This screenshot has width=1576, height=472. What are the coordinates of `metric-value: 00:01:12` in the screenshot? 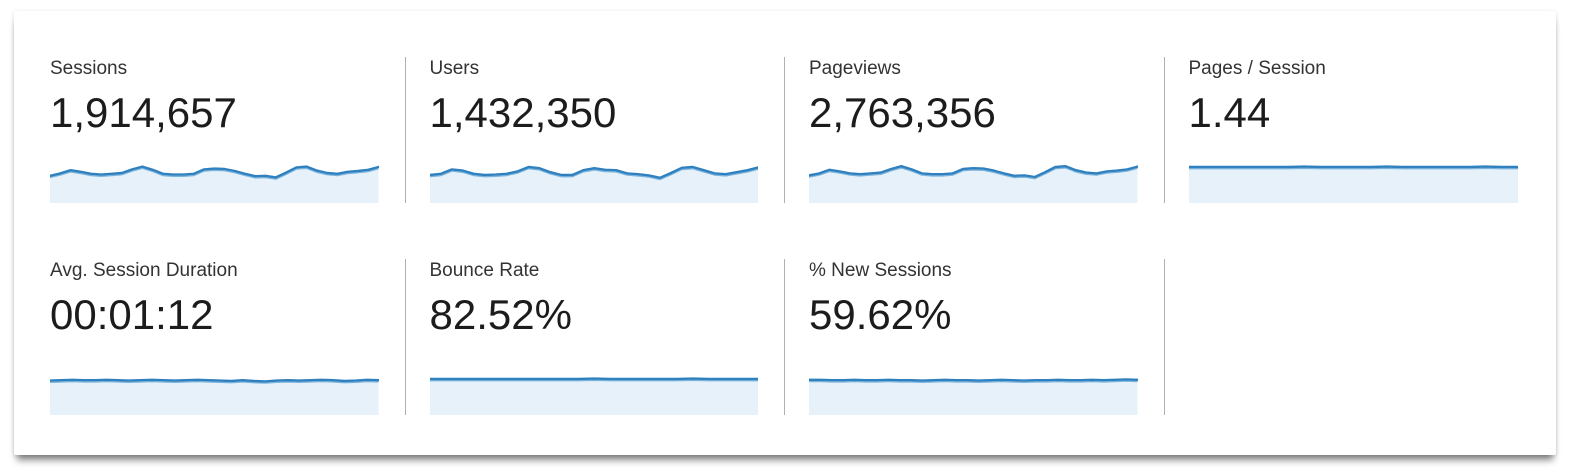 It's located at (132, 314).